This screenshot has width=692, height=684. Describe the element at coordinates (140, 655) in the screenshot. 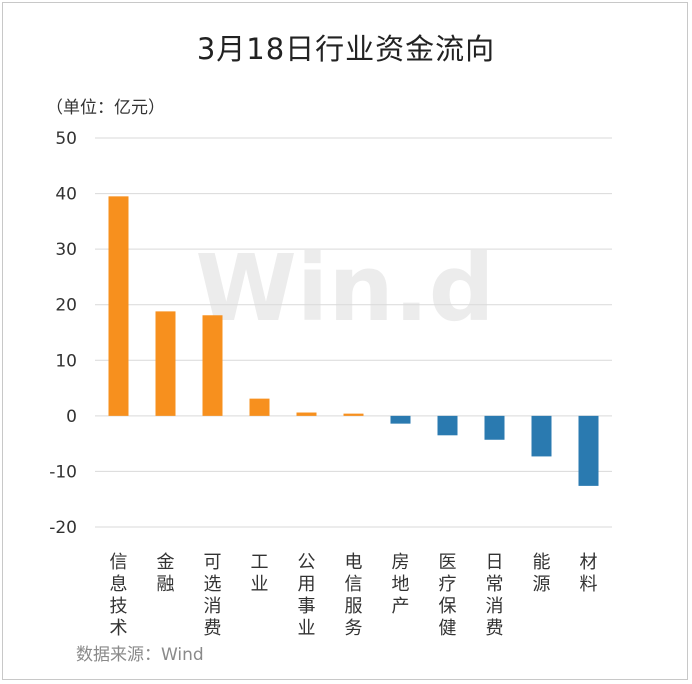

I see `source-note: 数据来源：Wind` at that location.